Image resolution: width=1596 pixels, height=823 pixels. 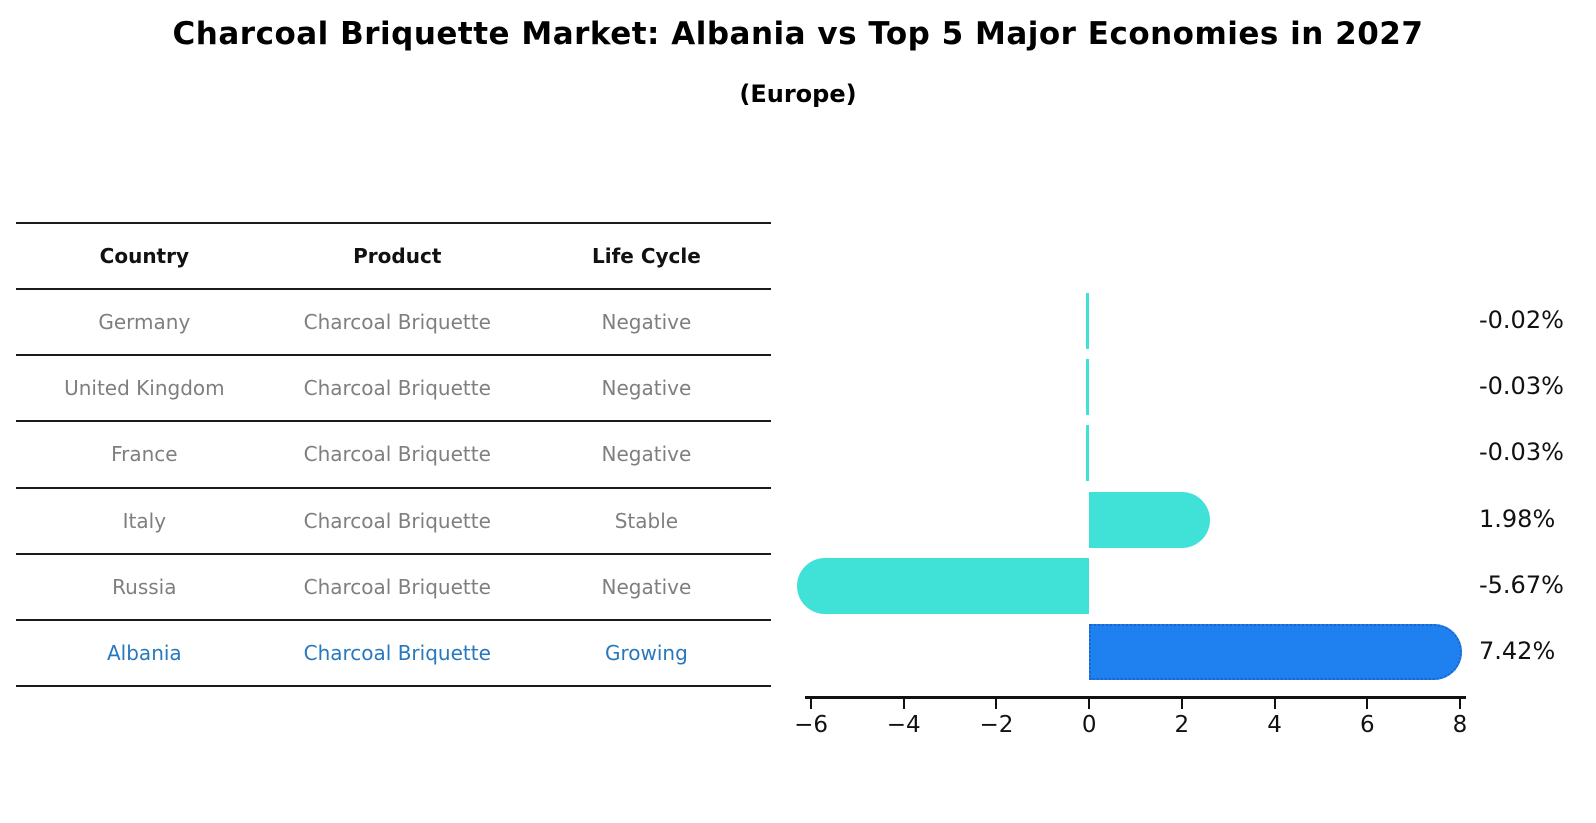 I want to click on cell-country: Russia, so click(x=144, y=586).